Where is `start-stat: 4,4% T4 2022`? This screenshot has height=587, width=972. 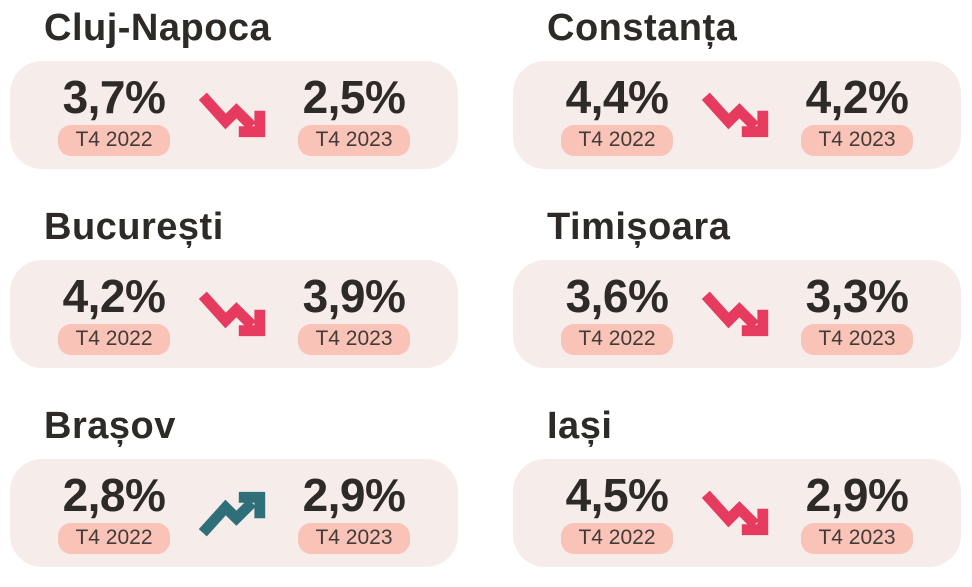
start-stat: 4,4% T4 2022 is located at coordinates (617, 114).